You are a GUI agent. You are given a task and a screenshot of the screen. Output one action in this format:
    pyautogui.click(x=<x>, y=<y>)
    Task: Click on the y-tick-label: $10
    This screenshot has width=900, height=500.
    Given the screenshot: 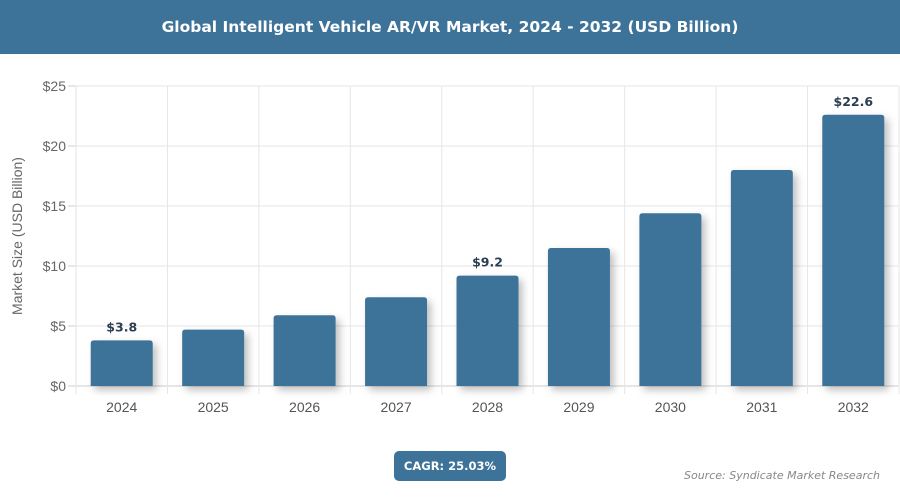 What is the action you would take?
    pyautogui.click(x=55, y=266)
    